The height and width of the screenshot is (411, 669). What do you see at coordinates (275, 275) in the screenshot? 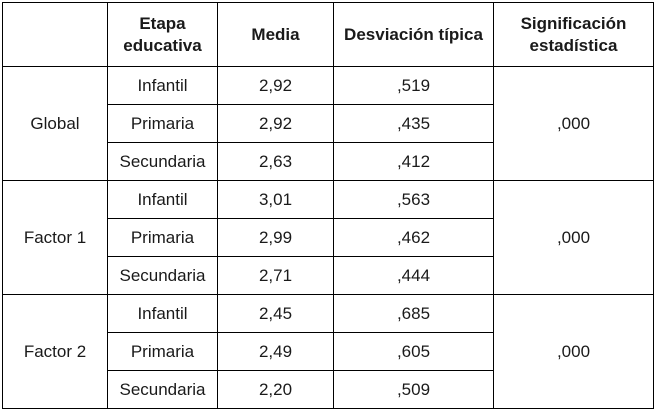
I see `mean-cell: 2,71` at bounding box center [275, 275].